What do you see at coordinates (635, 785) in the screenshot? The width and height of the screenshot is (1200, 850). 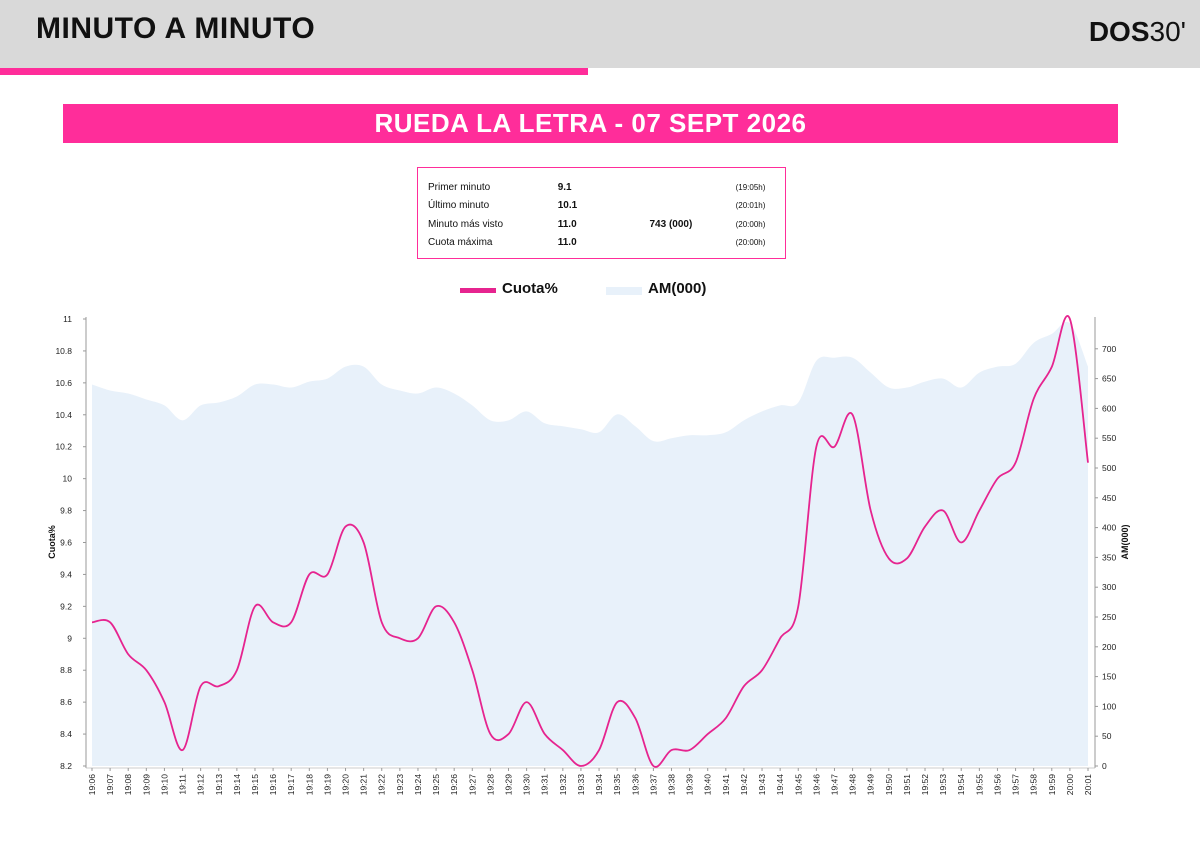 I see `x-tick-label: 19:36` at bounding box center [635, 785].